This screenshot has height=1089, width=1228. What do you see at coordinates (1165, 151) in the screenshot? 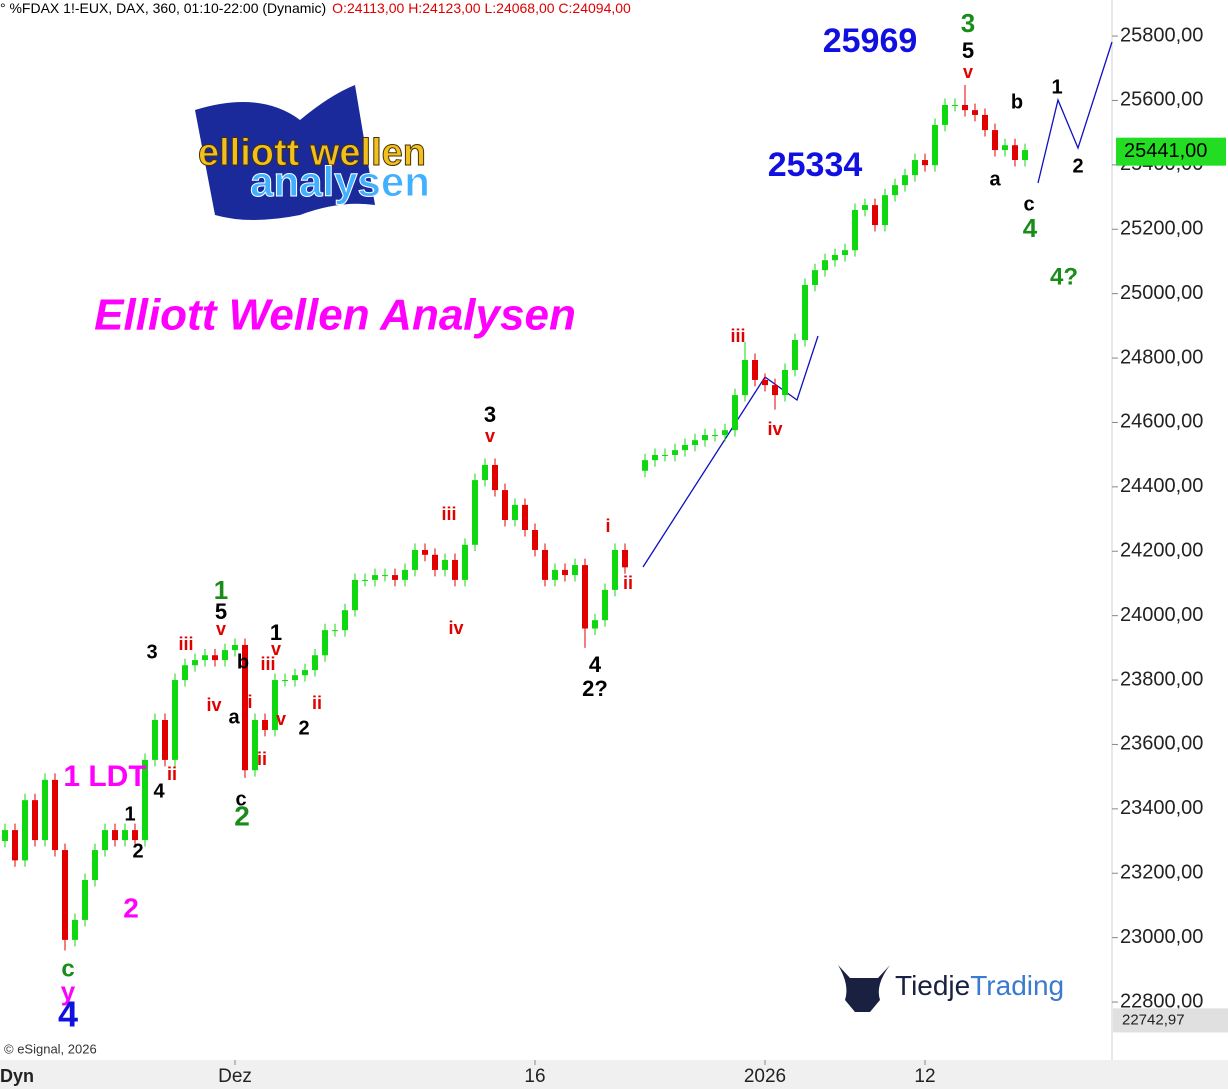
I see `last-price-label: 25441,00` at bounding box center [1165, 151].